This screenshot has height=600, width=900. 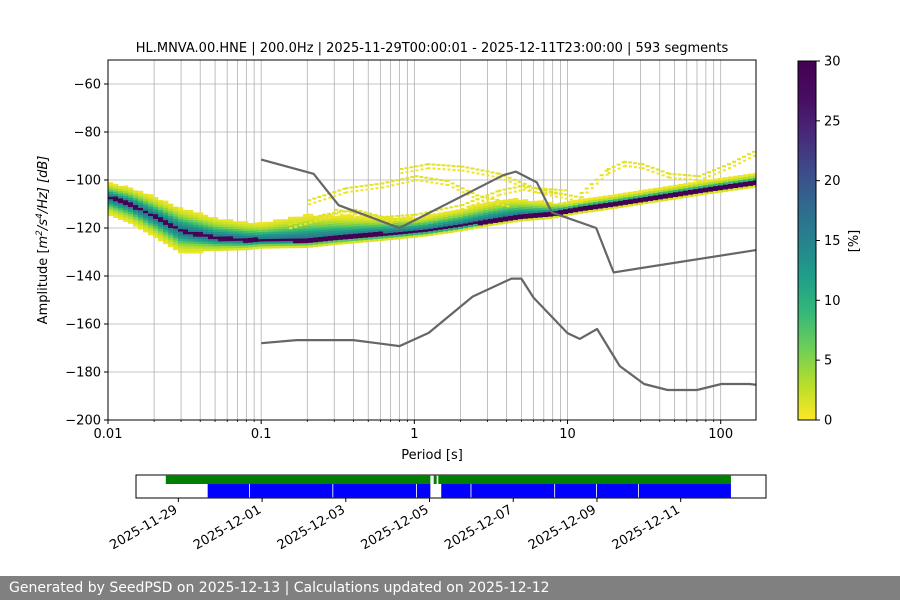 What do you see at coordinates (684, 491) in the screenshot?
I see `psd-availability-bar` at bounding box center [684, 491].